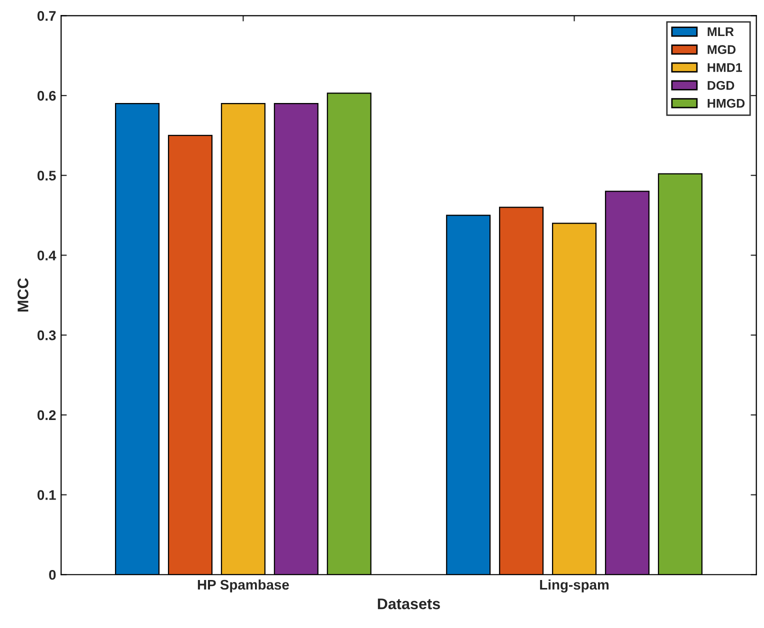 Image resolution: width=764 pixels, height=628 pixels. Describe the element at coordinates (721, 31) in the screenshot. I see `legend-label: MLR` at that location.